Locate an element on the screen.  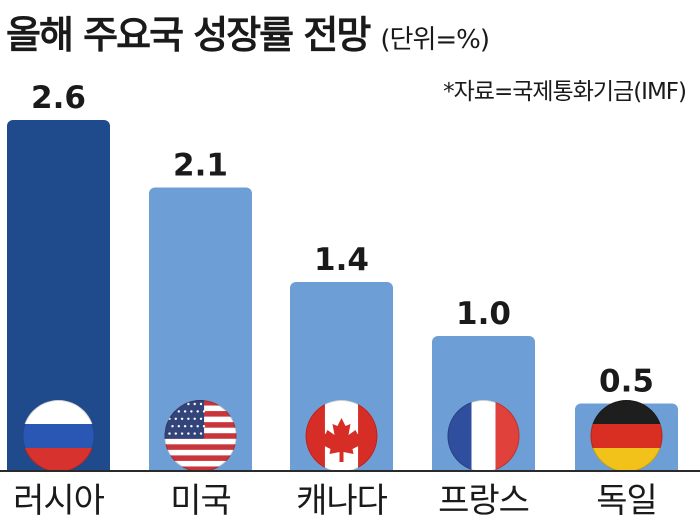
canada-flag-icon is located at coordinates (341, 436).